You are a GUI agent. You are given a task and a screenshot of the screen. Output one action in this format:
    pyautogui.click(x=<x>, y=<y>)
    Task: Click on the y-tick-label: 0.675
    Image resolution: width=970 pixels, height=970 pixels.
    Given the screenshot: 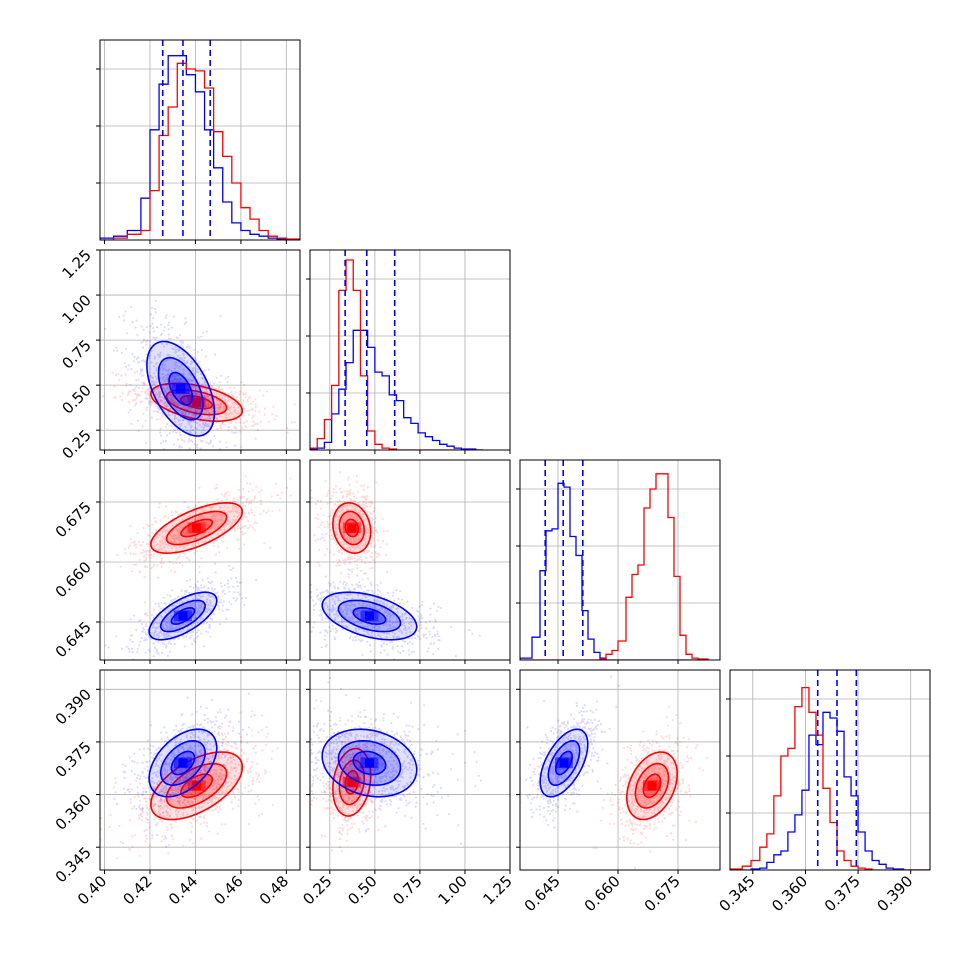 What is the action you would take?
    pyautogui.click(x=73, y=519)
    